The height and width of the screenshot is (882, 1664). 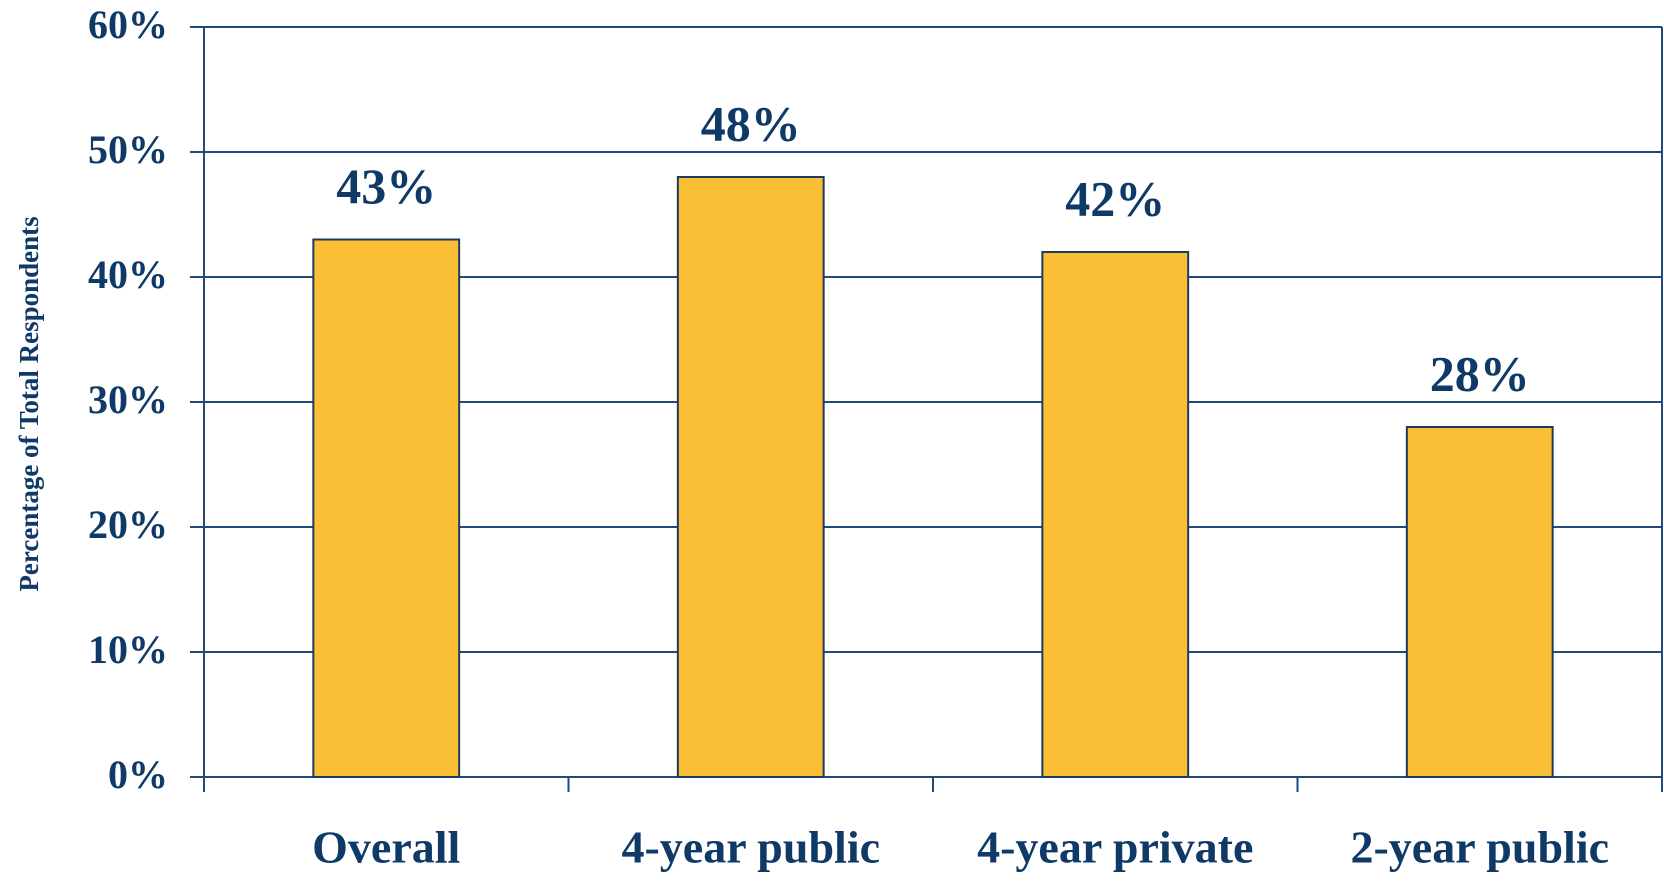 What do you see at coordinates (128, 399) in the screenshot?
I see `y-tick-label: 30%` at bounding box center [128, 399].